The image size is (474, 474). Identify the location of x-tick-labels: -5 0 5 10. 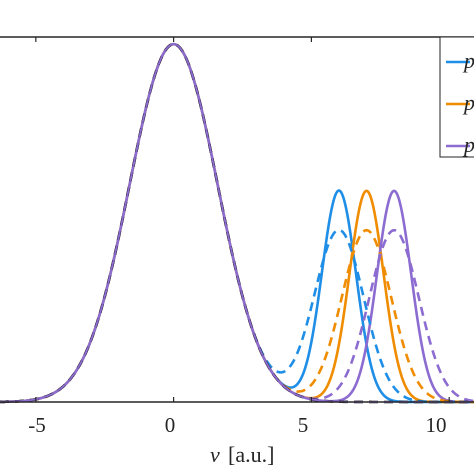
(237, 425).